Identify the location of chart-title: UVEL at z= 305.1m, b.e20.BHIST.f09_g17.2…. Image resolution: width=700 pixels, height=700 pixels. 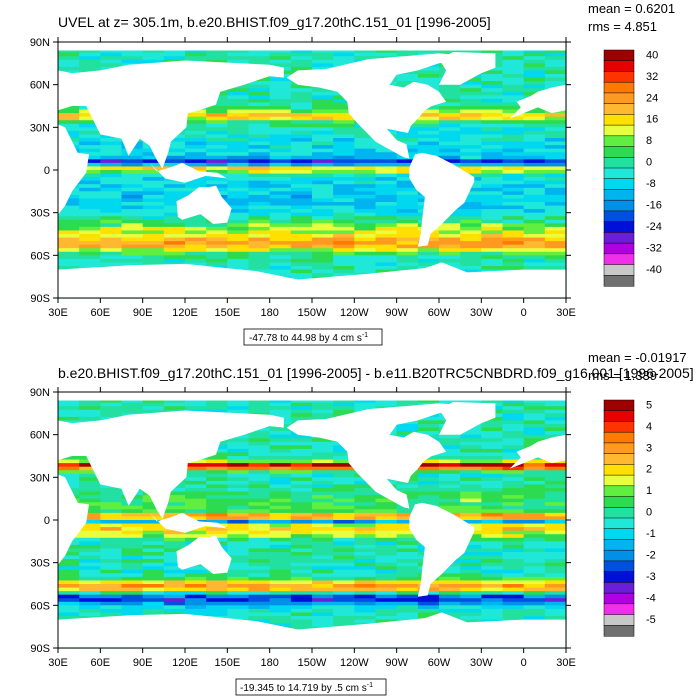
(274, 22).